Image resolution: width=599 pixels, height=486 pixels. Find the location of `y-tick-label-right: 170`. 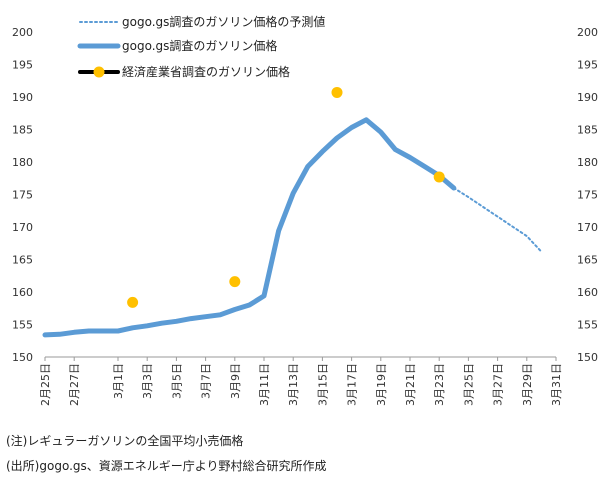

y-tick-label-right: 170 is located at coordinates (587, 227).